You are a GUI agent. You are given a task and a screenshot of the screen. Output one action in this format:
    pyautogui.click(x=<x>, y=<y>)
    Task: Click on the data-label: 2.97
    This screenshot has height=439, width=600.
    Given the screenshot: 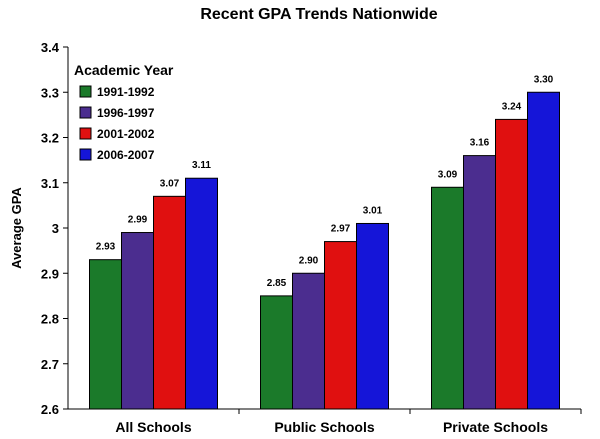 What is the action you would take?
    pyautogui.click(x=341, y=229)
    